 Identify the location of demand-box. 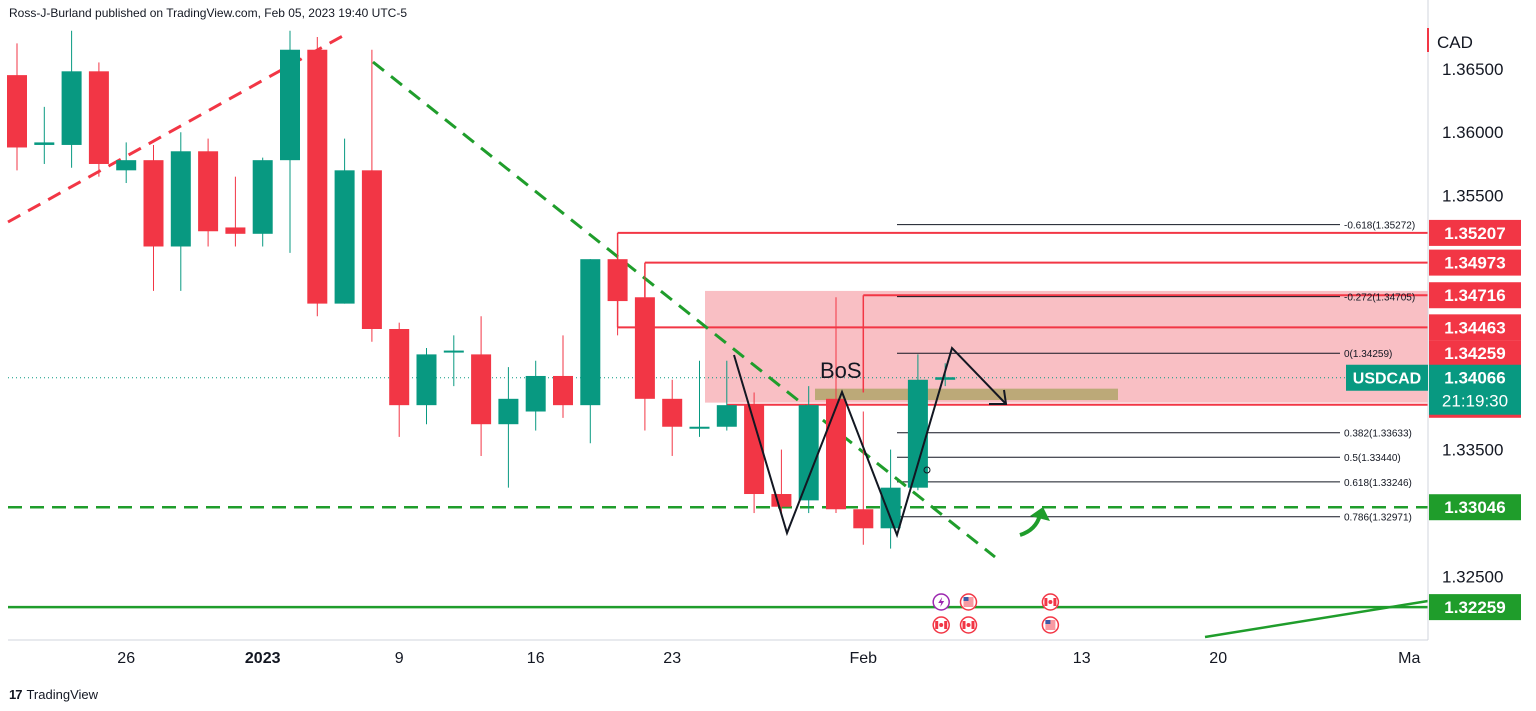
(966, 394).